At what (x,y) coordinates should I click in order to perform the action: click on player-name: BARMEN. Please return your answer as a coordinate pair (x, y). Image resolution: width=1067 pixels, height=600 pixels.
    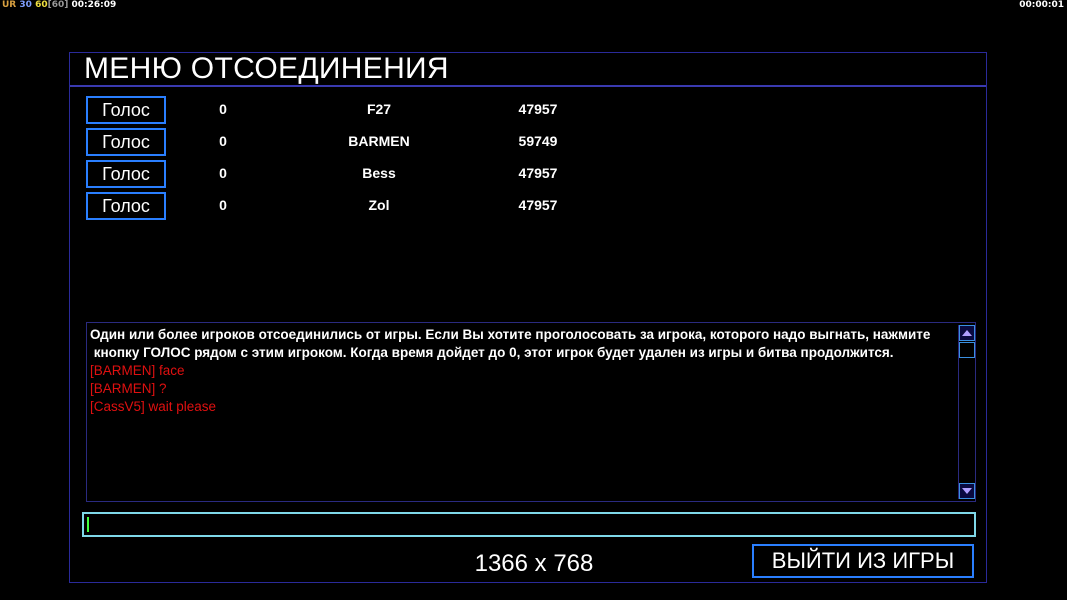
    Looking at the image, I should click on (379, 141).